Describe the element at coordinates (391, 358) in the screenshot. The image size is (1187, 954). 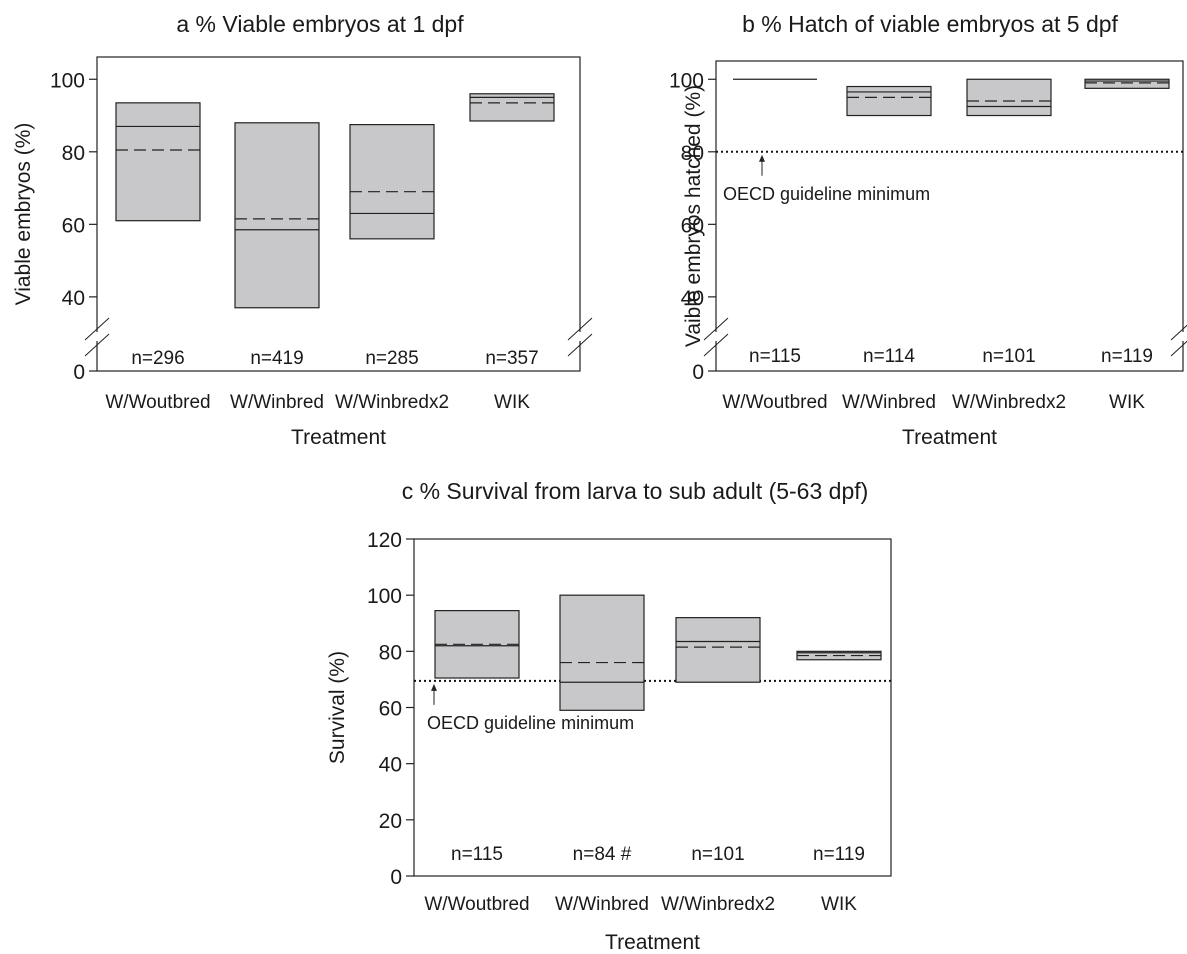
I see `n-label: n=285` at that location.